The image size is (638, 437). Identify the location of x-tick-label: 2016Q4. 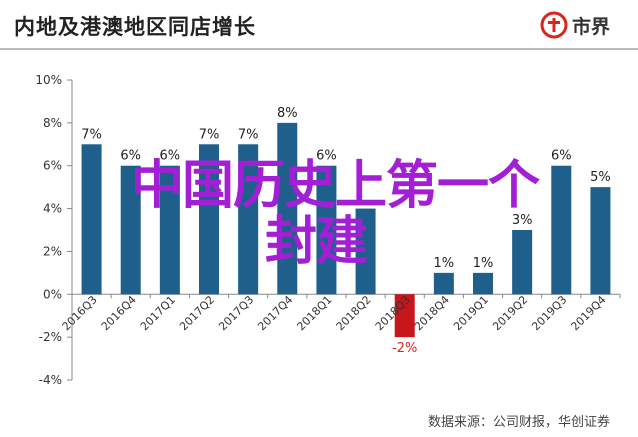
(119, 313).